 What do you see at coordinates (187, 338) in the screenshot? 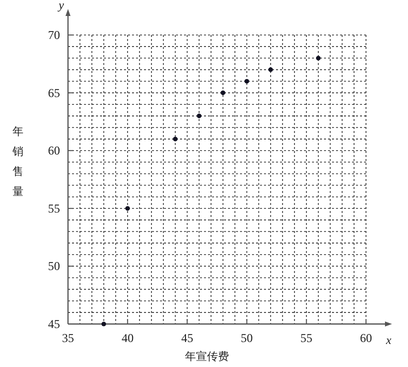
I see `x-tick-label: 45` at bounding box center [187, 338].